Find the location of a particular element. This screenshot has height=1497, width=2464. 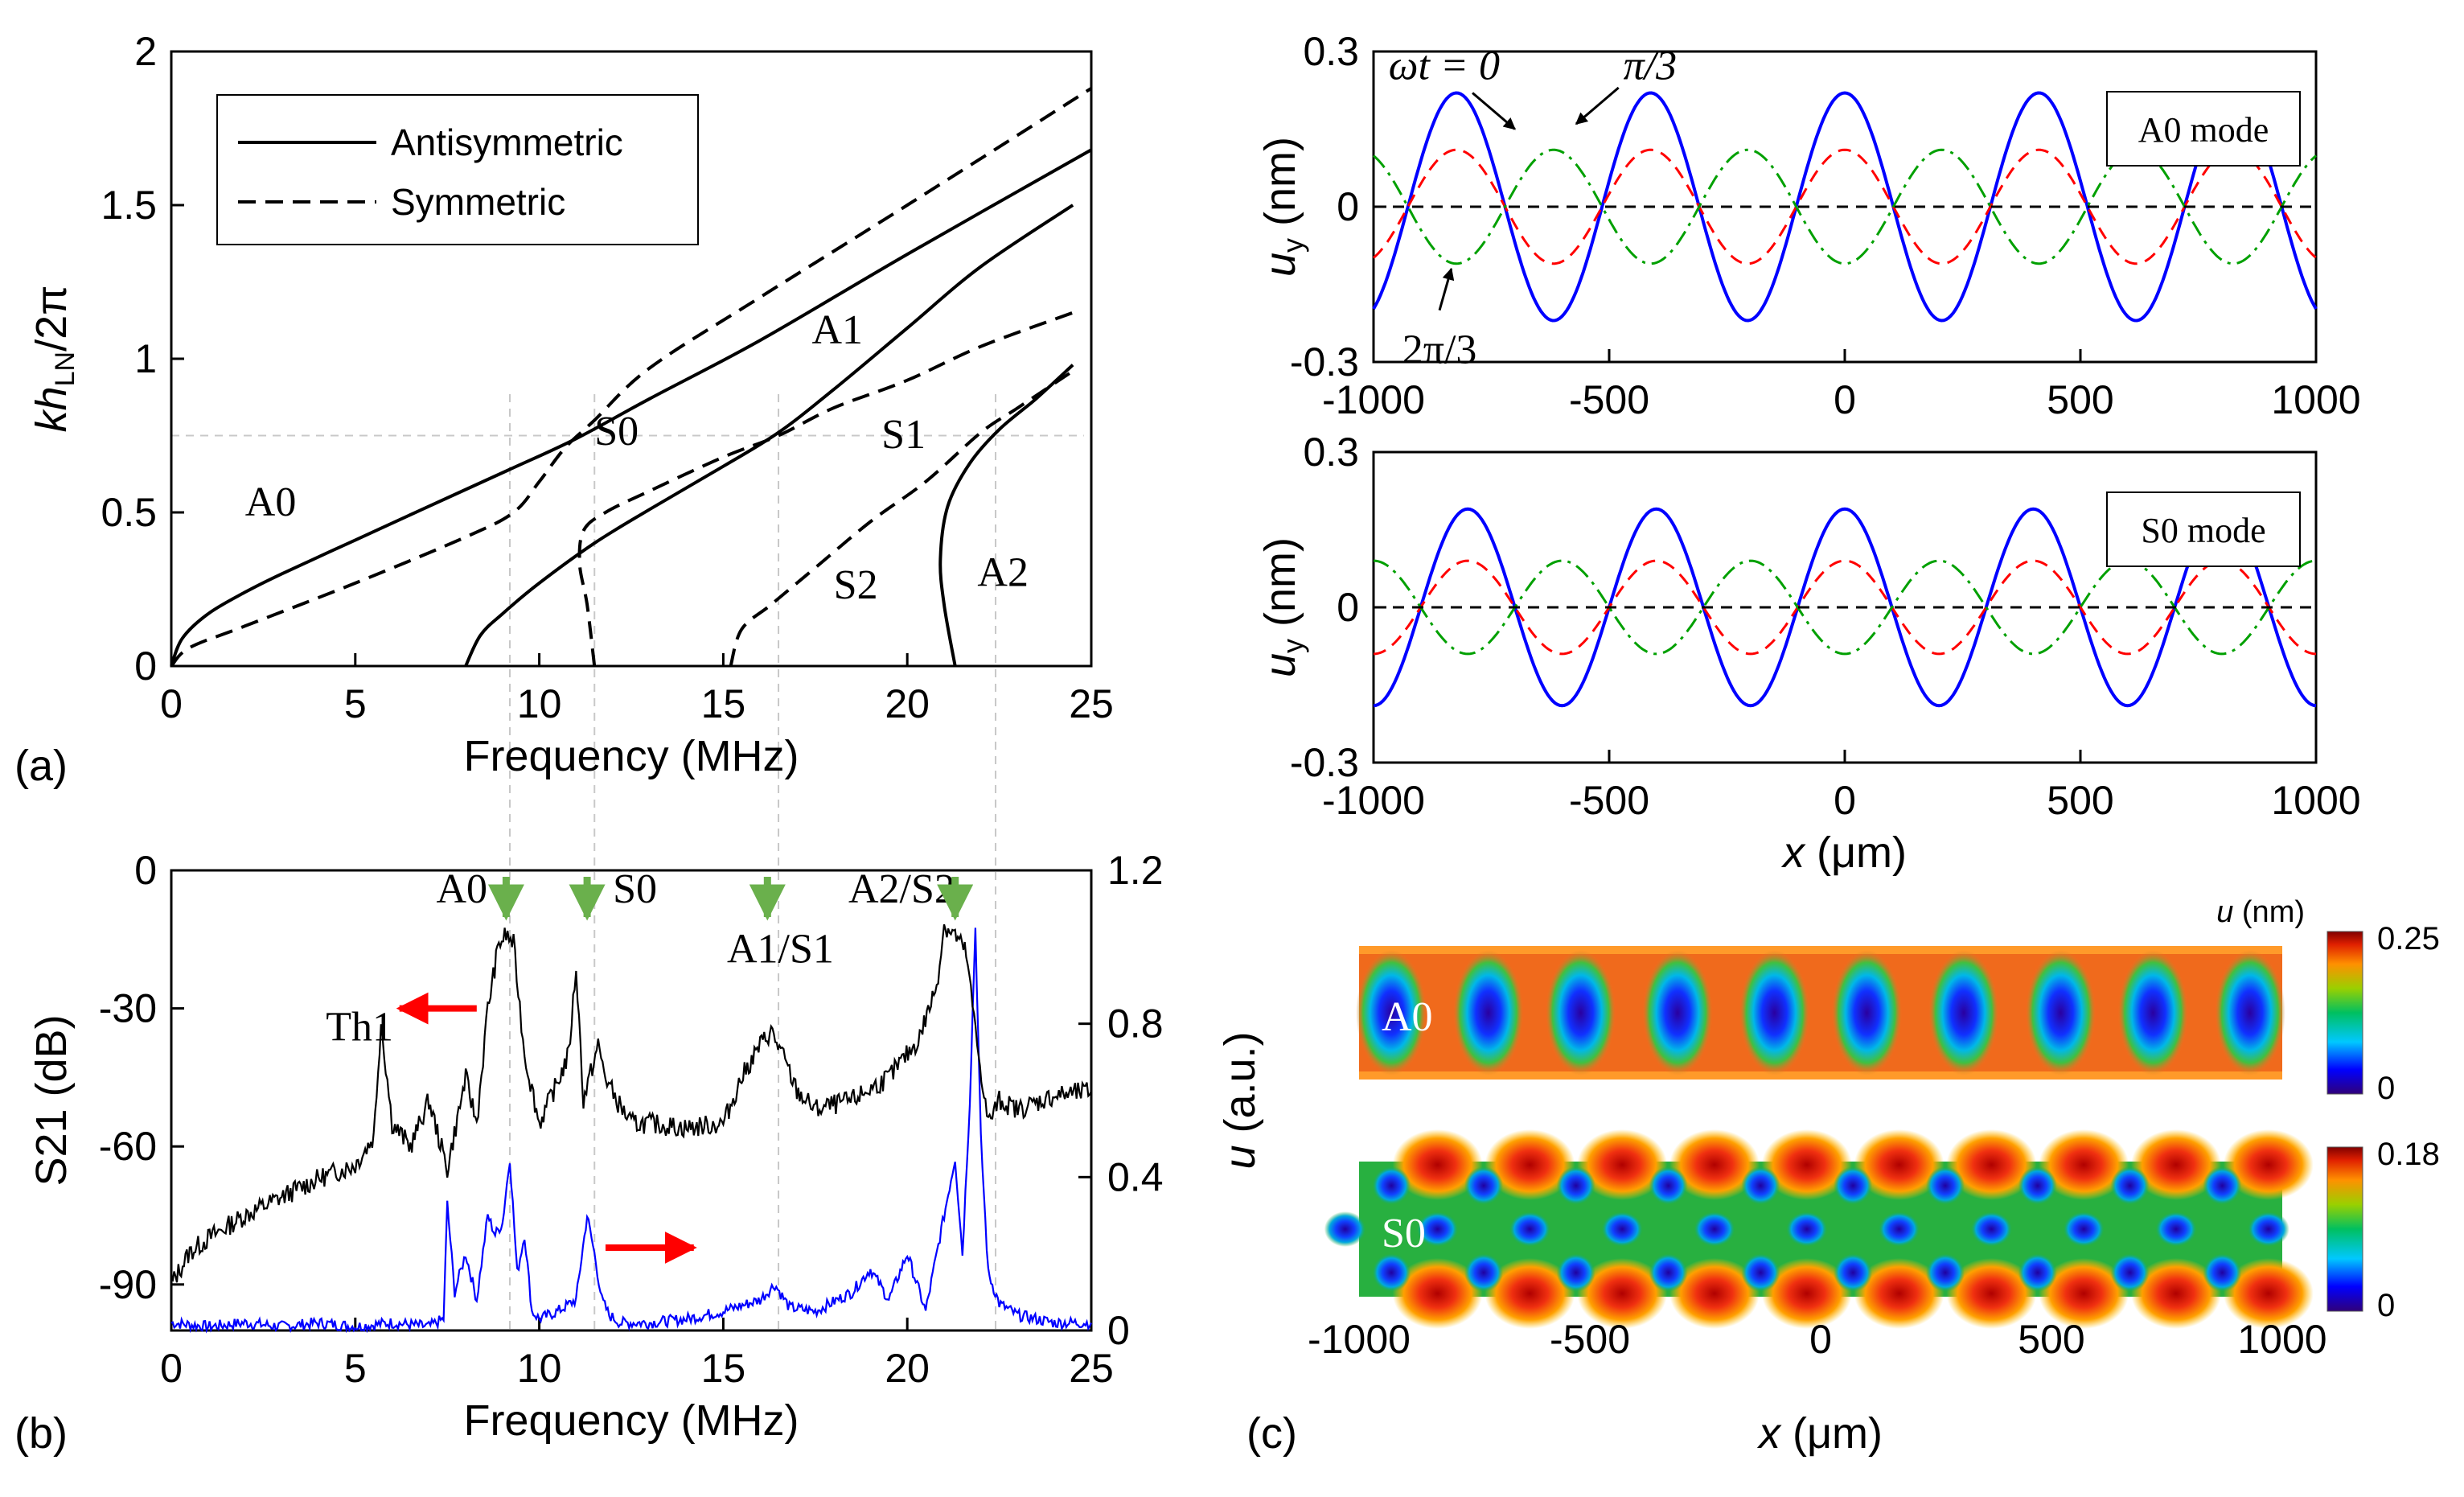

x-label-part: x is located at coordinates (1793, 853).